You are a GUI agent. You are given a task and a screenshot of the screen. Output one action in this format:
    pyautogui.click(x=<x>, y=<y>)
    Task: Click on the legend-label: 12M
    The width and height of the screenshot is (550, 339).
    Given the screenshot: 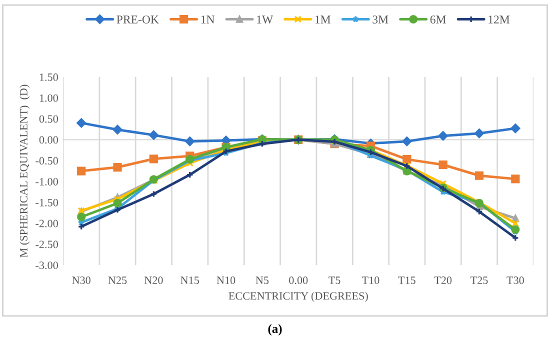 What is the action you would take?
    pyautogui.click(x=499, y=20)
    